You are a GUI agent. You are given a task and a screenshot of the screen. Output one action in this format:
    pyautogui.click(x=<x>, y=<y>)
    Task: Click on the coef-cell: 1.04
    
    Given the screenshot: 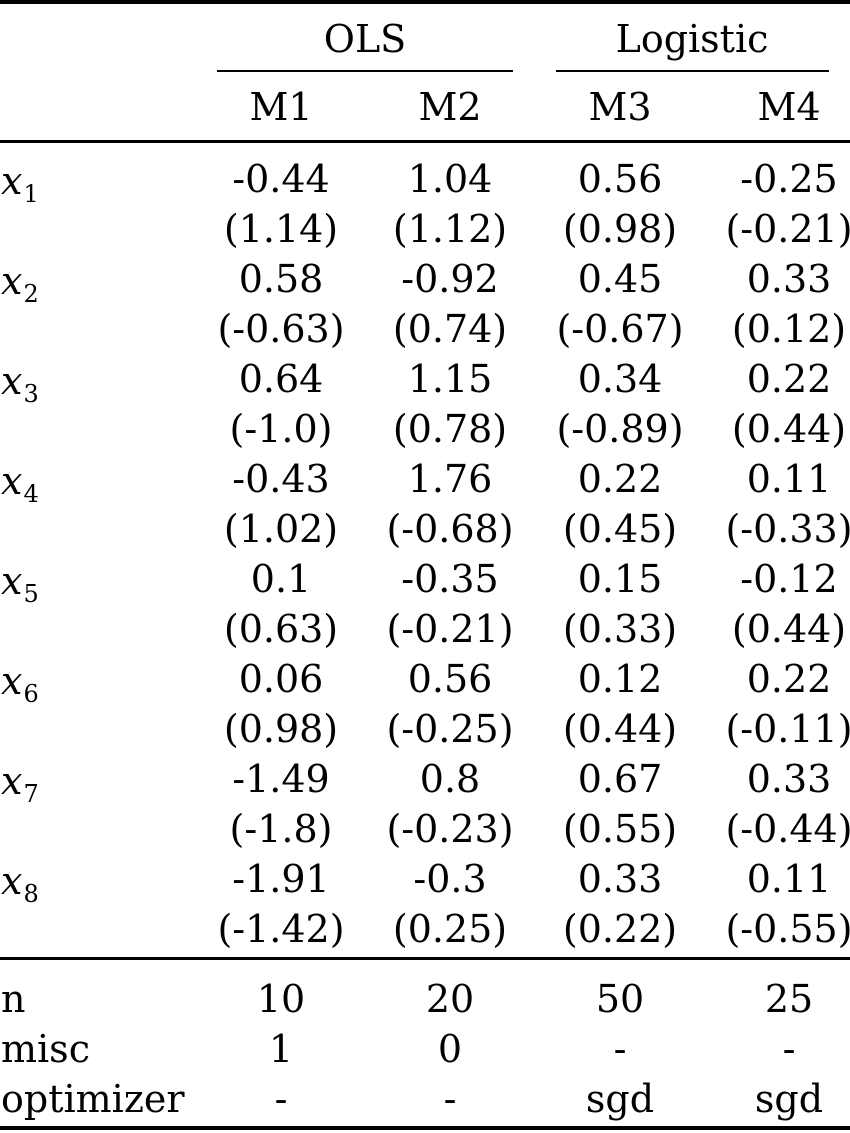 What is the action you would take?
    pyautogui.click(x=450, y=179)
    